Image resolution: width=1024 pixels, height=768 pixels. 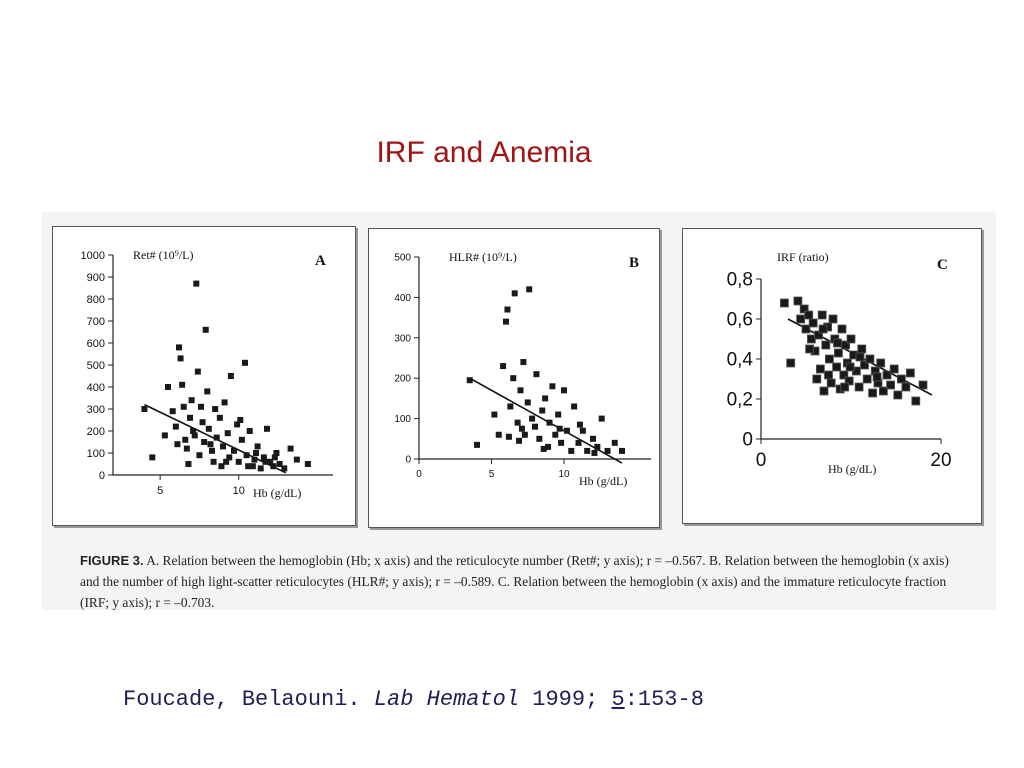 I want to click on chart-a-y-tick-label: 500, so click(x=96, y=366).